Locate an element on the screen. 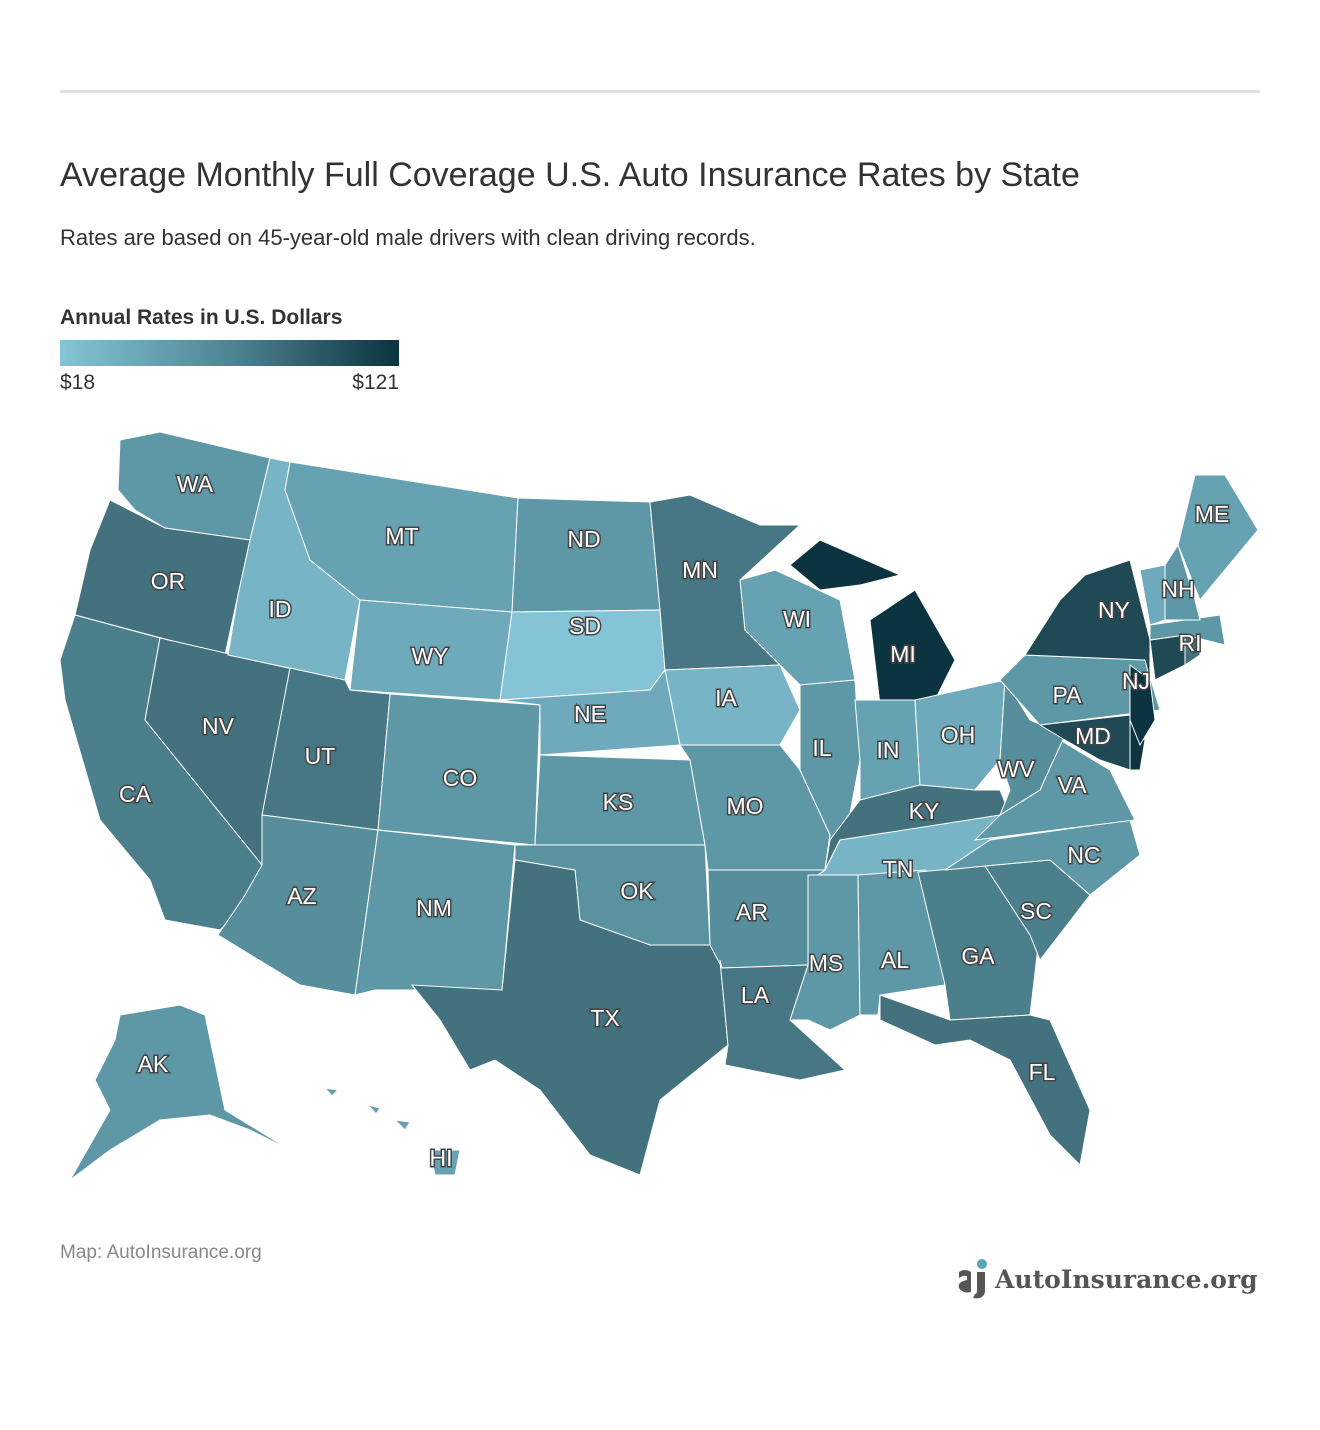 This screenshot has width=1320, height=1430. state-ak is located at coordinates (180, 1092).